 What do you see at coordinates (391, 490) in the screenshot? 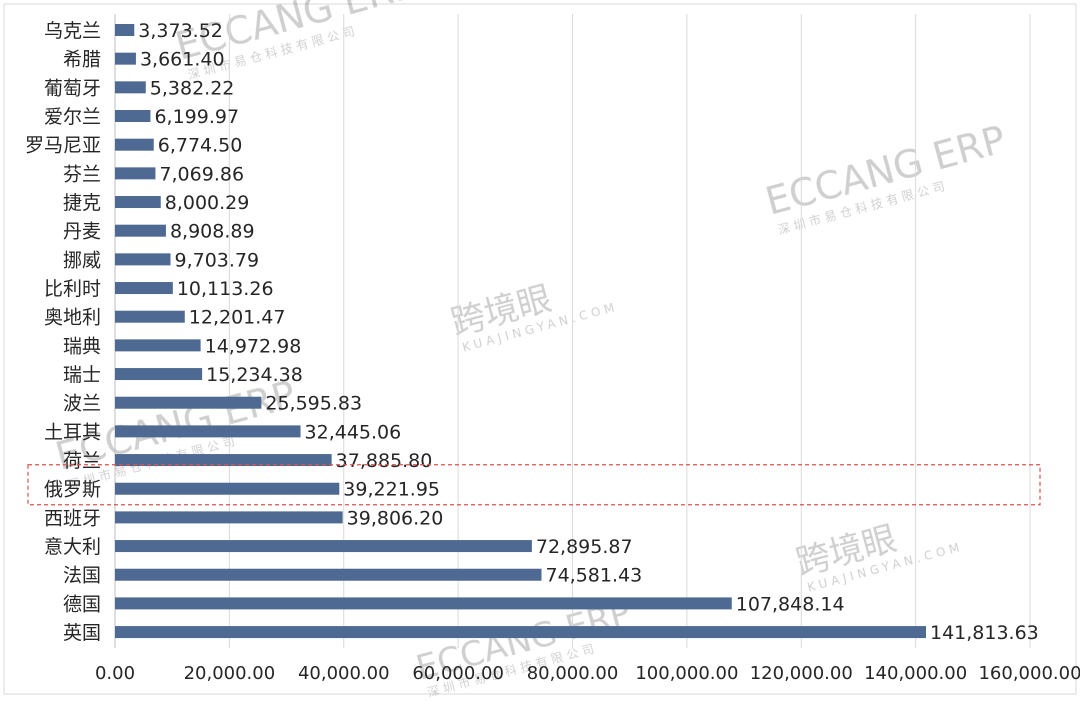
I see `data-label: 39,221.95` at bounding box center [391, 490].